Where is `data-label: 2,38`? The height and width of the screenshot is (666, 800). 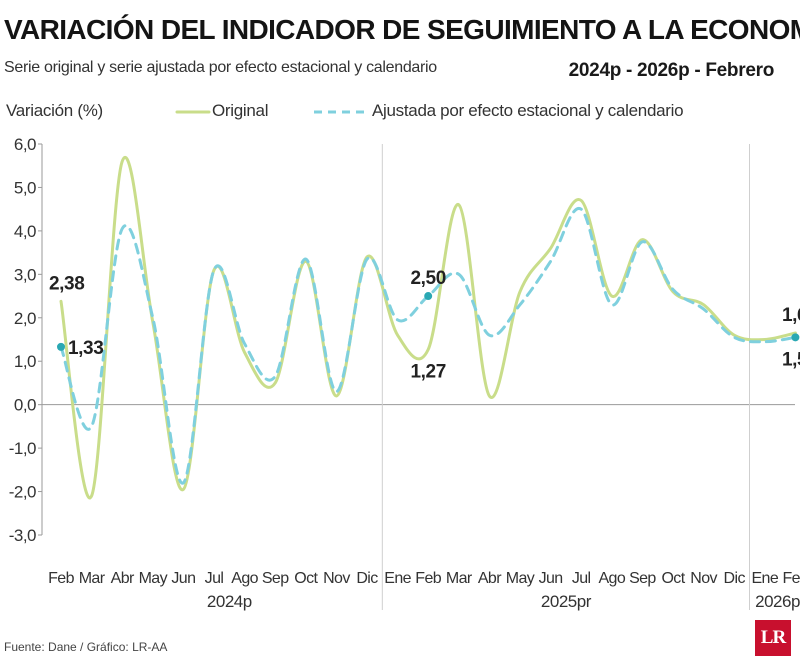 data-label: 2,38 is located at coordinates (66, 283).